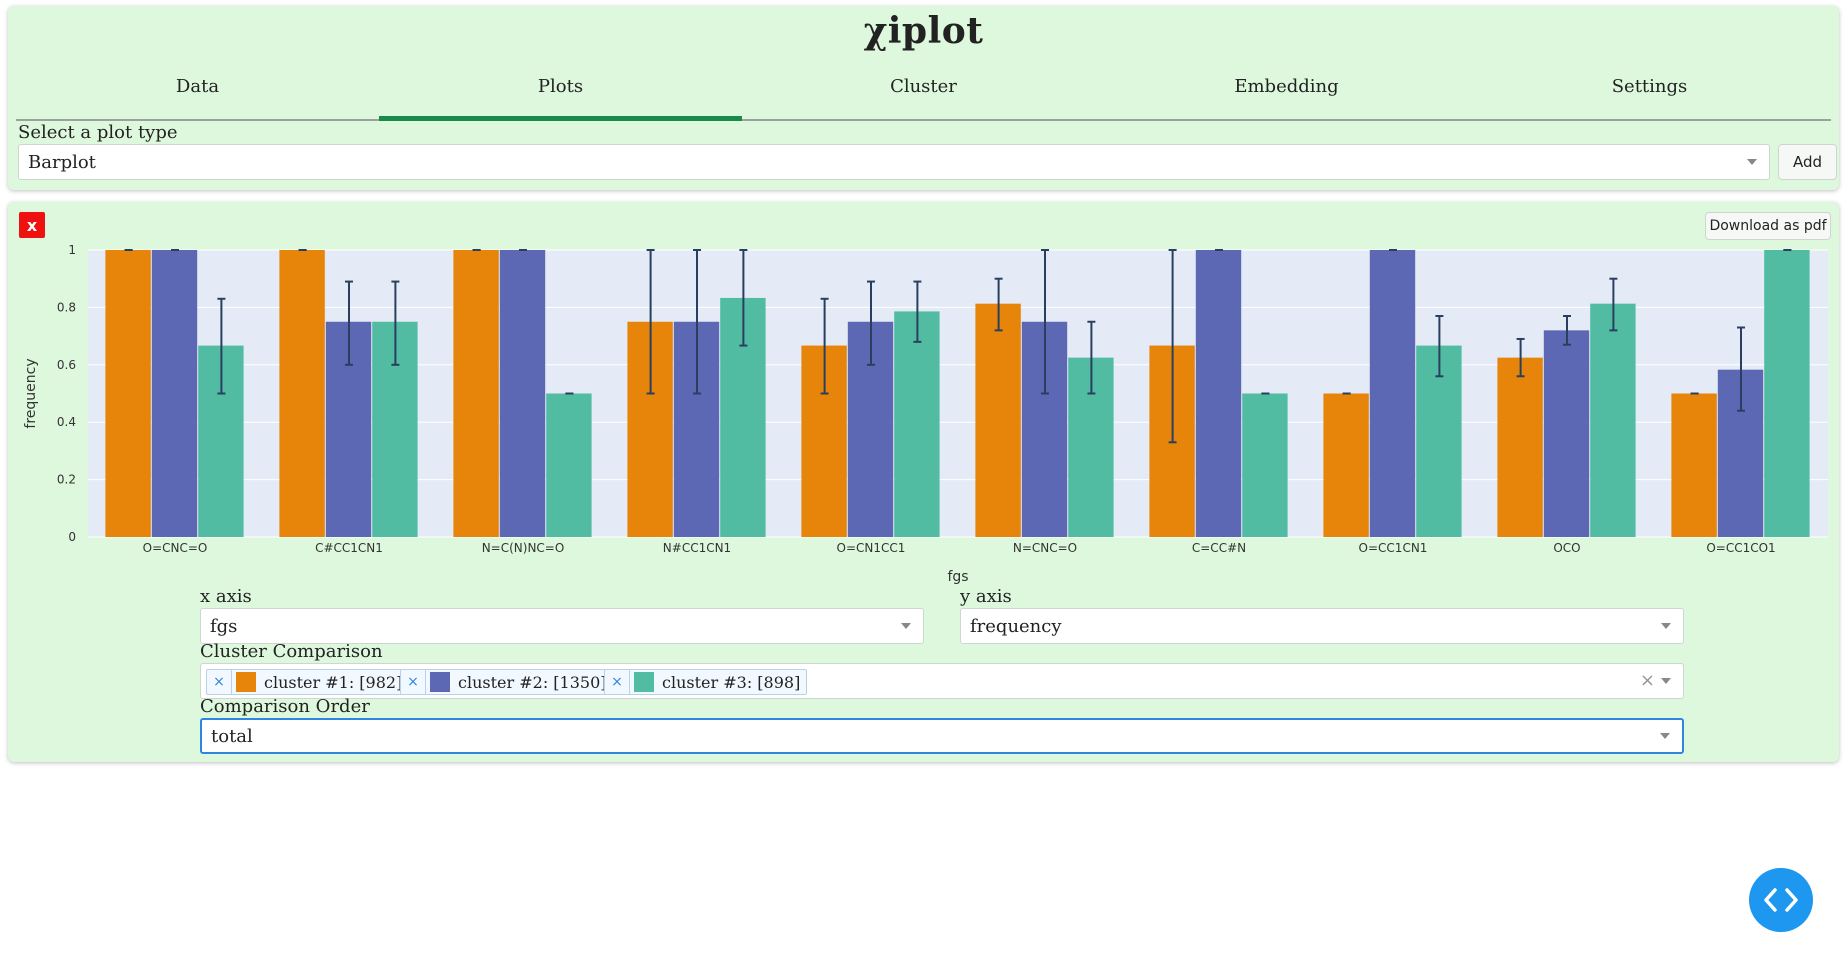 The width and height of the screenshot is (1848, 967). Describe the element at coordinates (894, 162) in the screenshot. I see `plot-type-select: Barplot` at that location.